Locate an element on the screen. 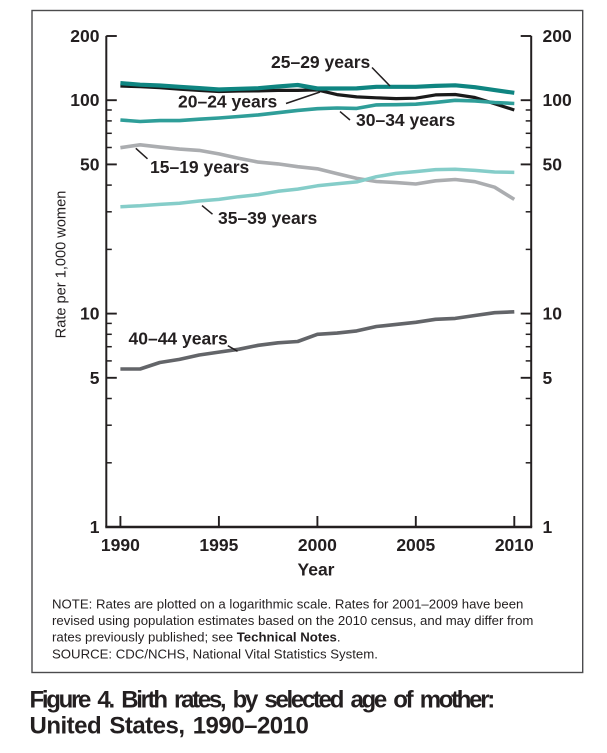 This screenshot has width=607, height=753. svg-text: 1990 is located at coordinates (120, 545).